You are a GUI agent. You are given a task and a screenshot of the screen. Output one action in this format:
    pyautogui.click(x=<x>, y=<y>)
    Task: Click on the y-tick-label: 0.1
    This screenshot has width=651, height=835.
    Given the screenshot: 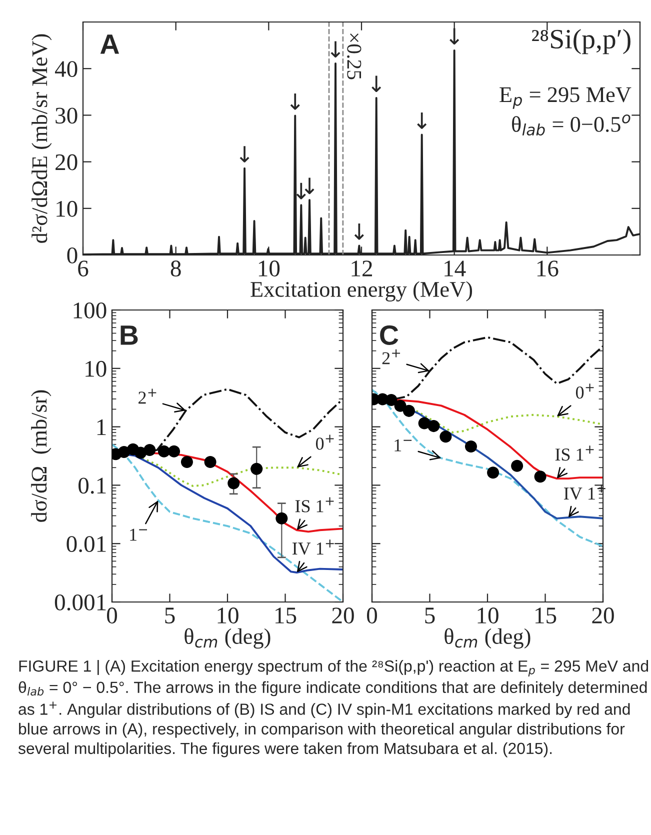 What is the action you would take?
    pyautogui.click(x=92, y=486)
    